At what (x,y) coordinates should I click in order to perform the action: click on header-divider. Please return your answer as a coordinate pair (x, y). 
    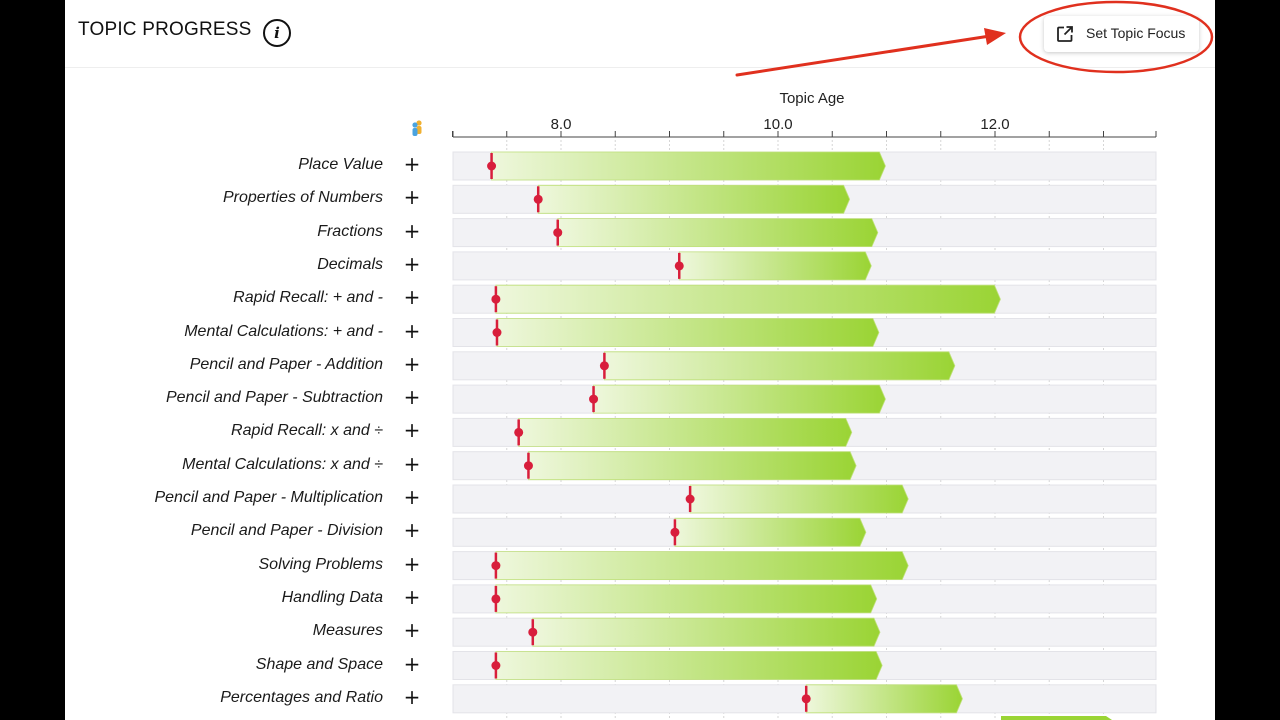
    Looking at the image, I should click on (640, 67).